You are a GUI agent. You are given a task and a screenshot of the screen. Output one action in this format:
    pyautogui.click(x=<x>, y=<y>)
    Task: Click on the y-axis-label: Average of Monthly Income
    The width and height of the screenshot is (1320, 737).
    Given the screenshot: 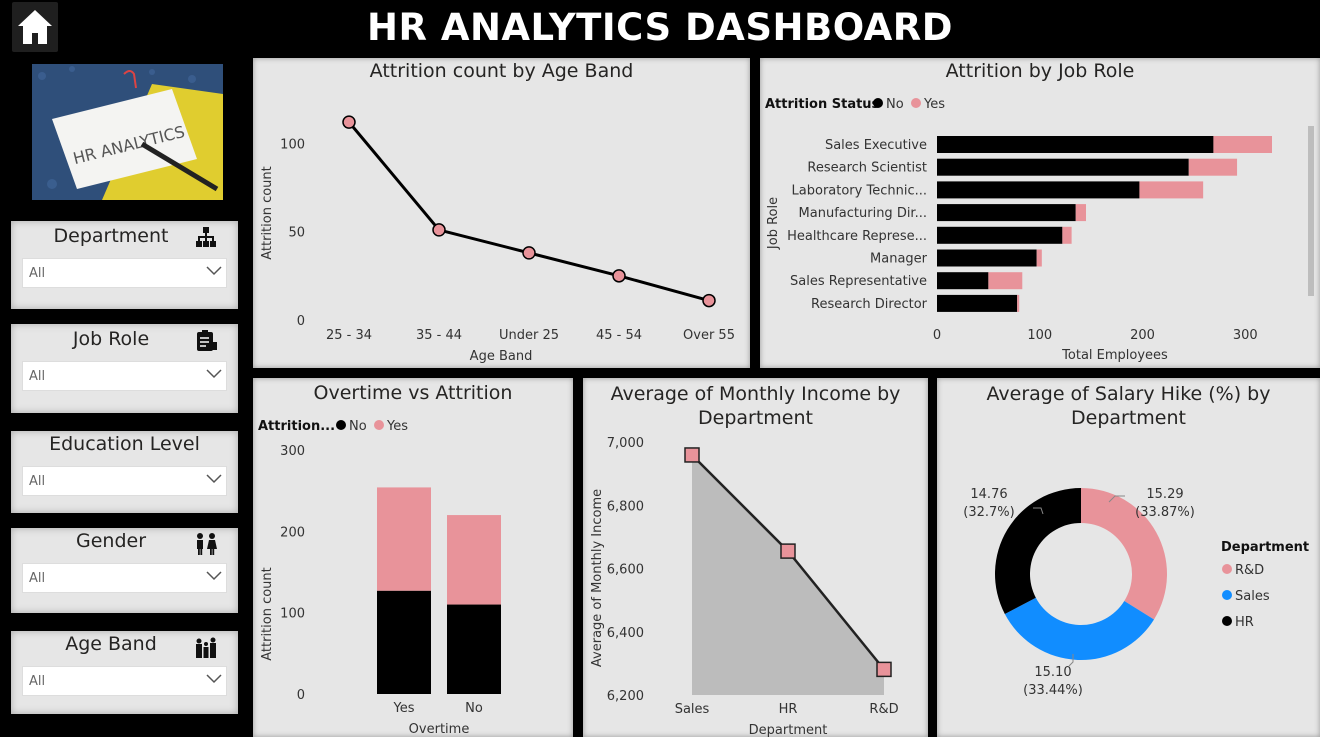 What is the action you would take?
    pyautogui.click(x=597, y=578)
    